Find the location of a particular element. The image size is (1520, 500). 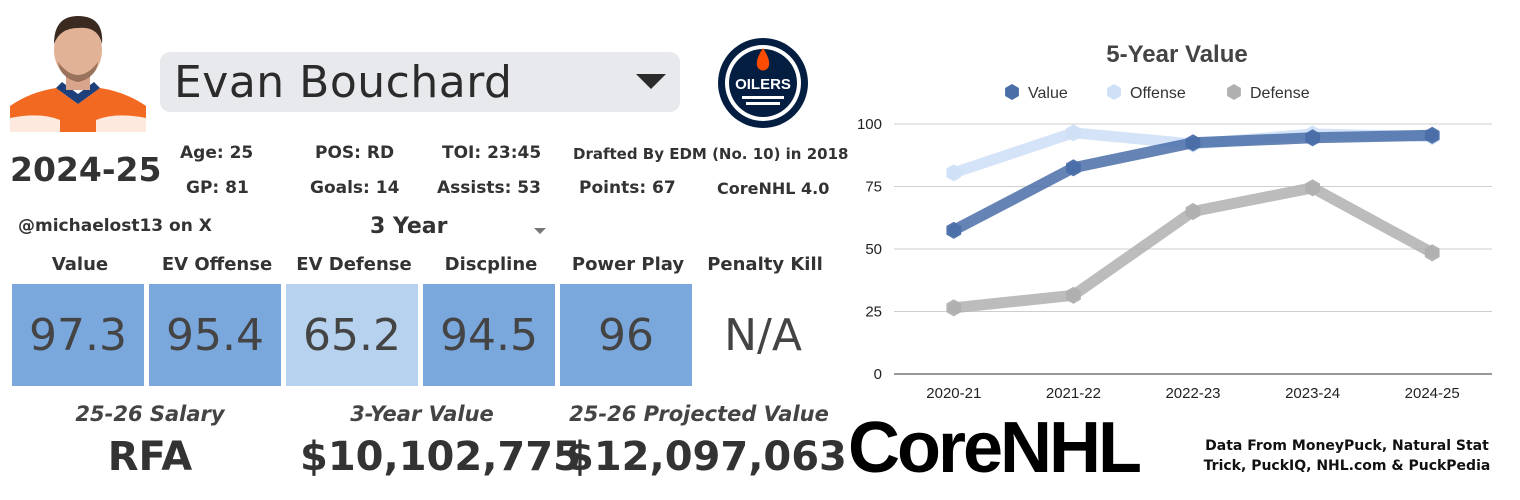

x-tick-label: 2024-25 is located at coordinates (1432, 393).